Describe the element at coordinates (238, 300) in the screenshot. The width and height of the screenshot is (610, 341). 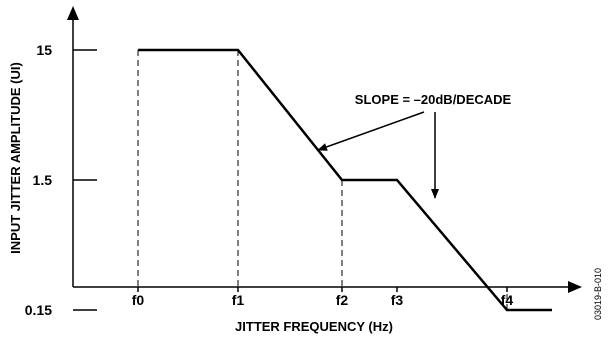
I see `x-tick-label: f1` at that location.